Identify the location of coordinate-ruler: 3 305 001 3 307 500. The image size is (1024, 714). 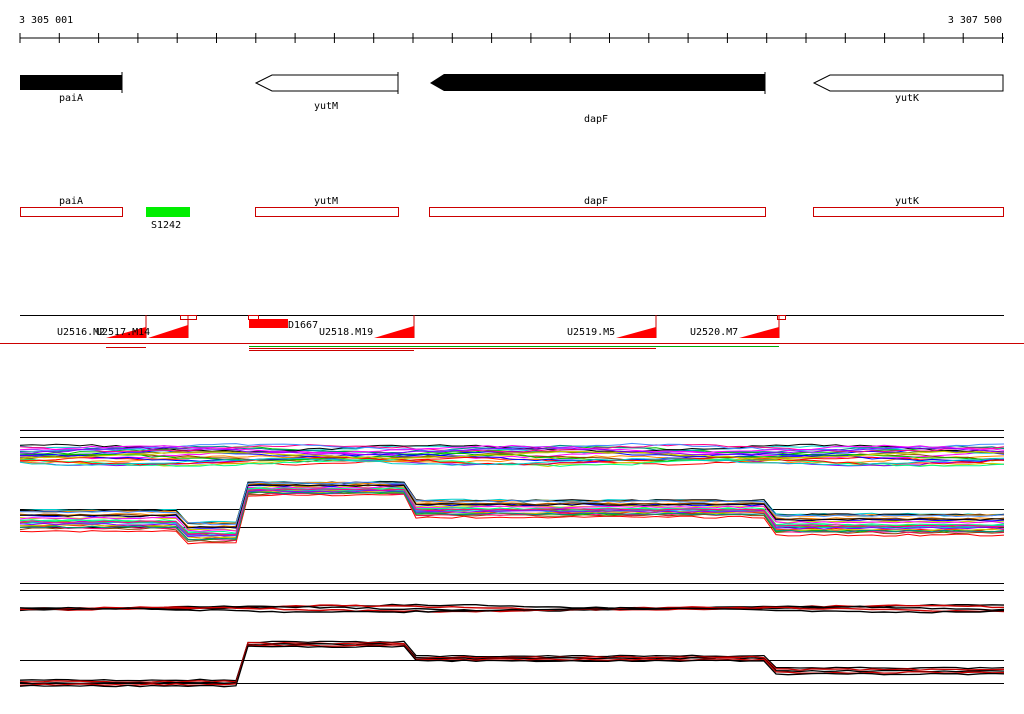
(511, 29).